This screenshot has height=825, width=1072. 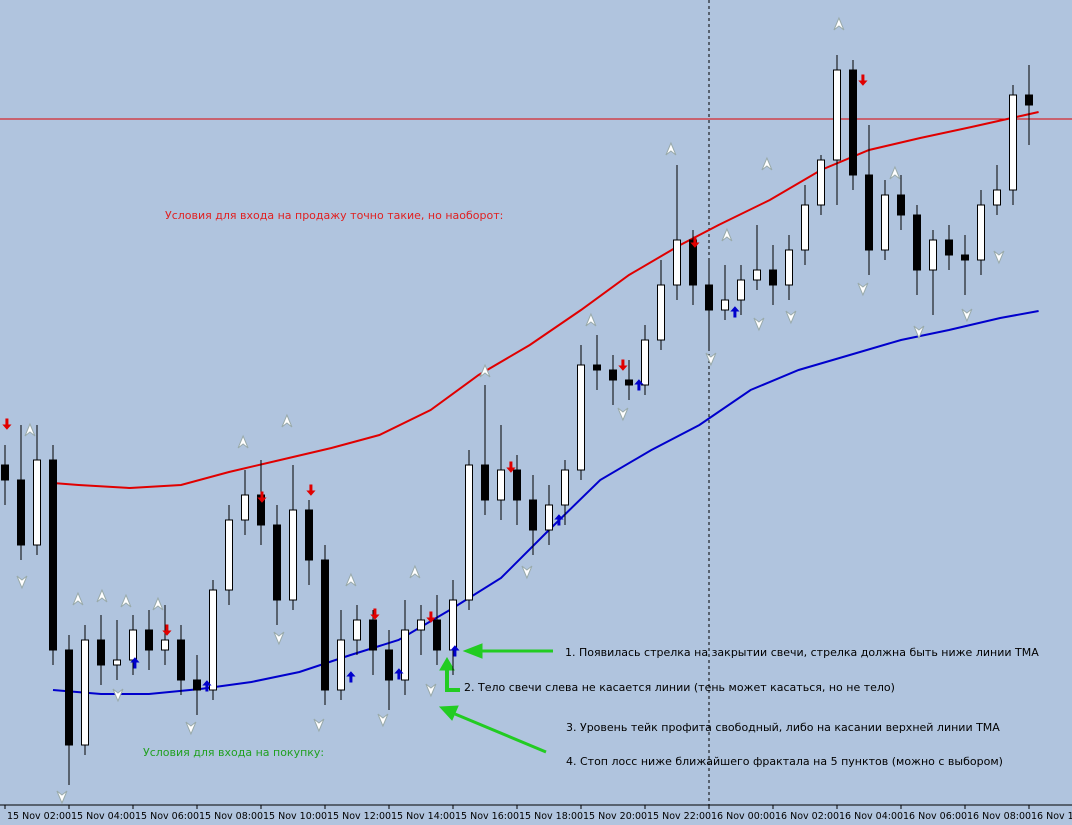 What do you see at coordinates (233, 752) in the screenshot?
I see `annotation: Условия для входа на покупку:` at bounding box center [233, 752].